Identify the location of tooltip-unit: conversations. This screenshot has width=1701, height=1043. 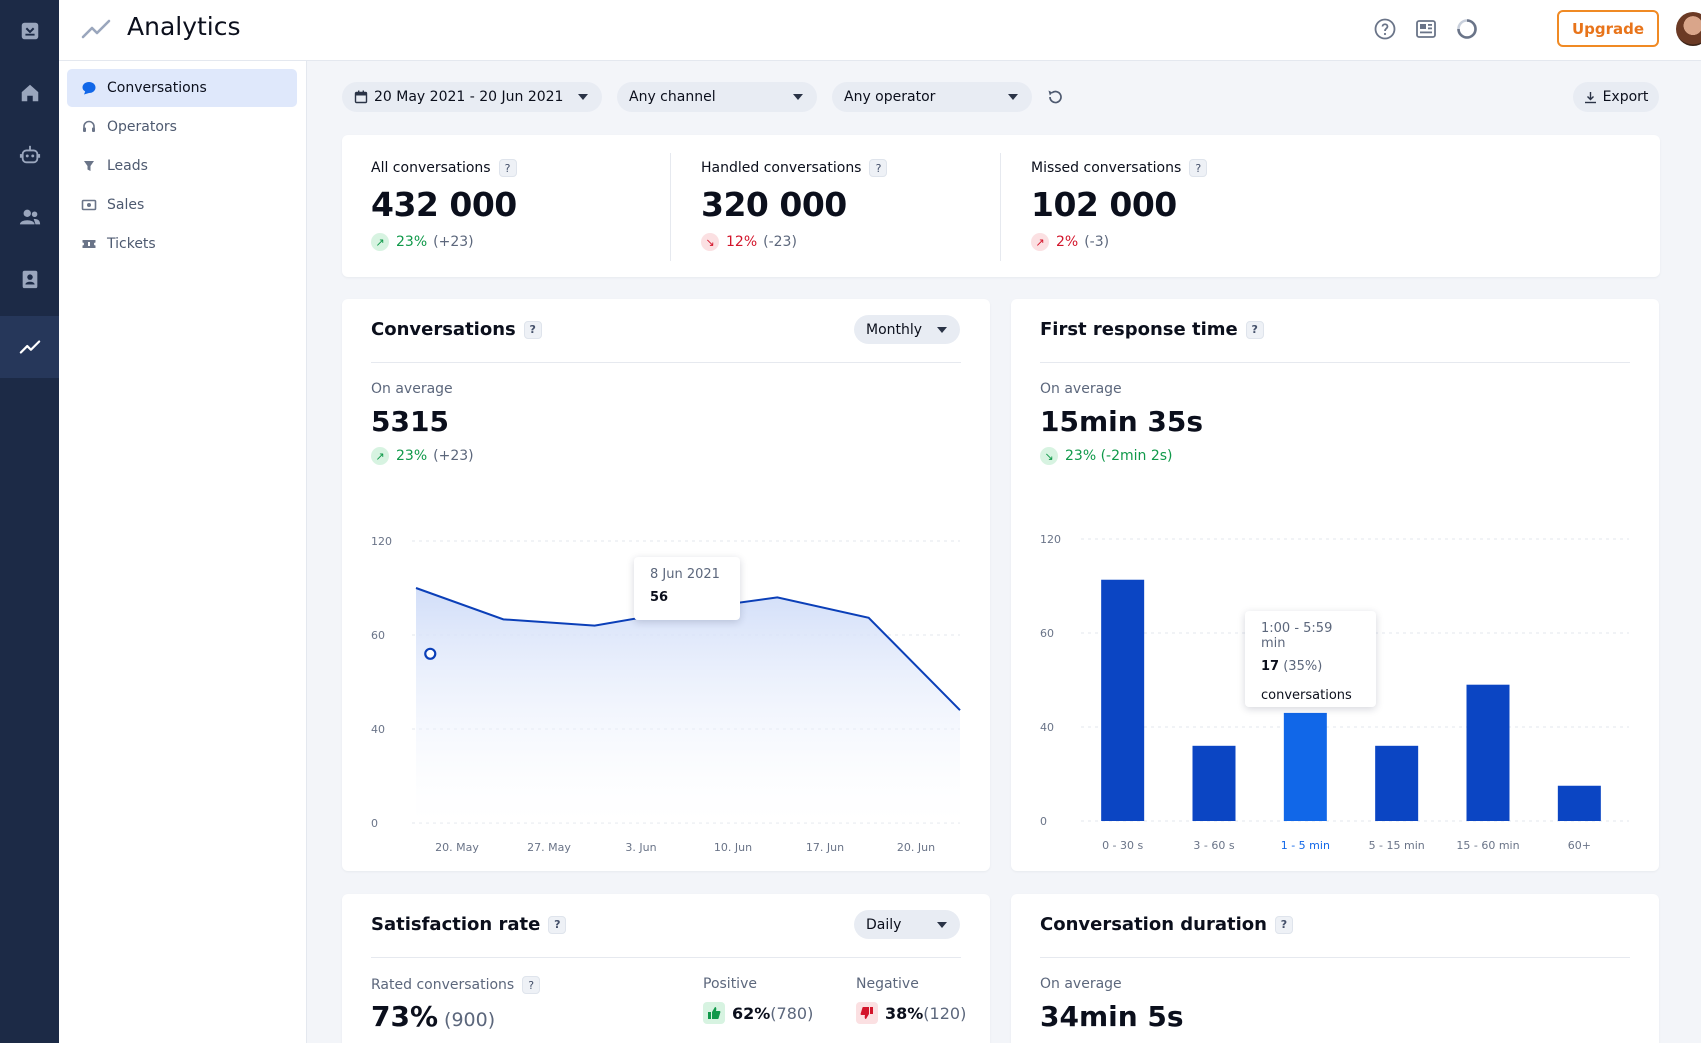
(1306, 695).